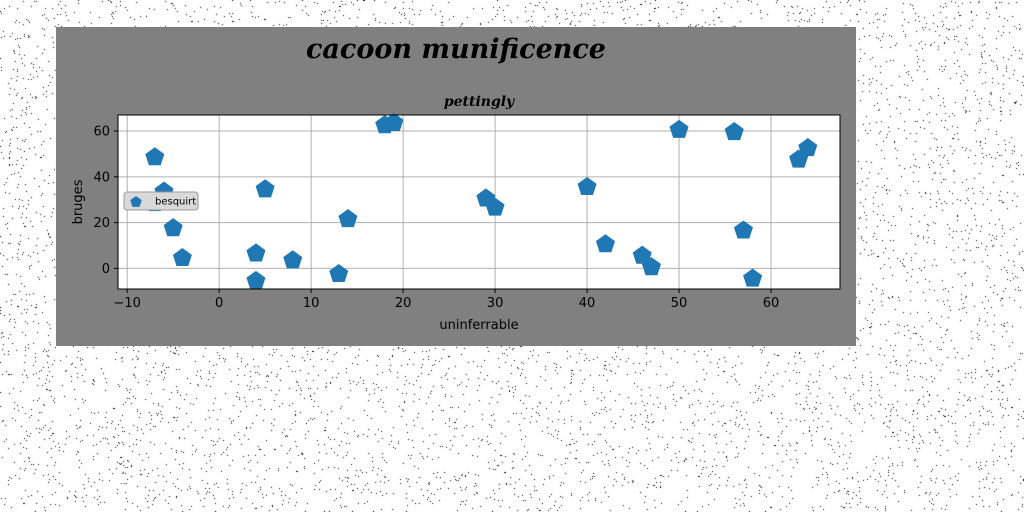 The height and width of the screenshot is (512, 1024). I want to click on y-tick-label: 40, so click(101, 177).